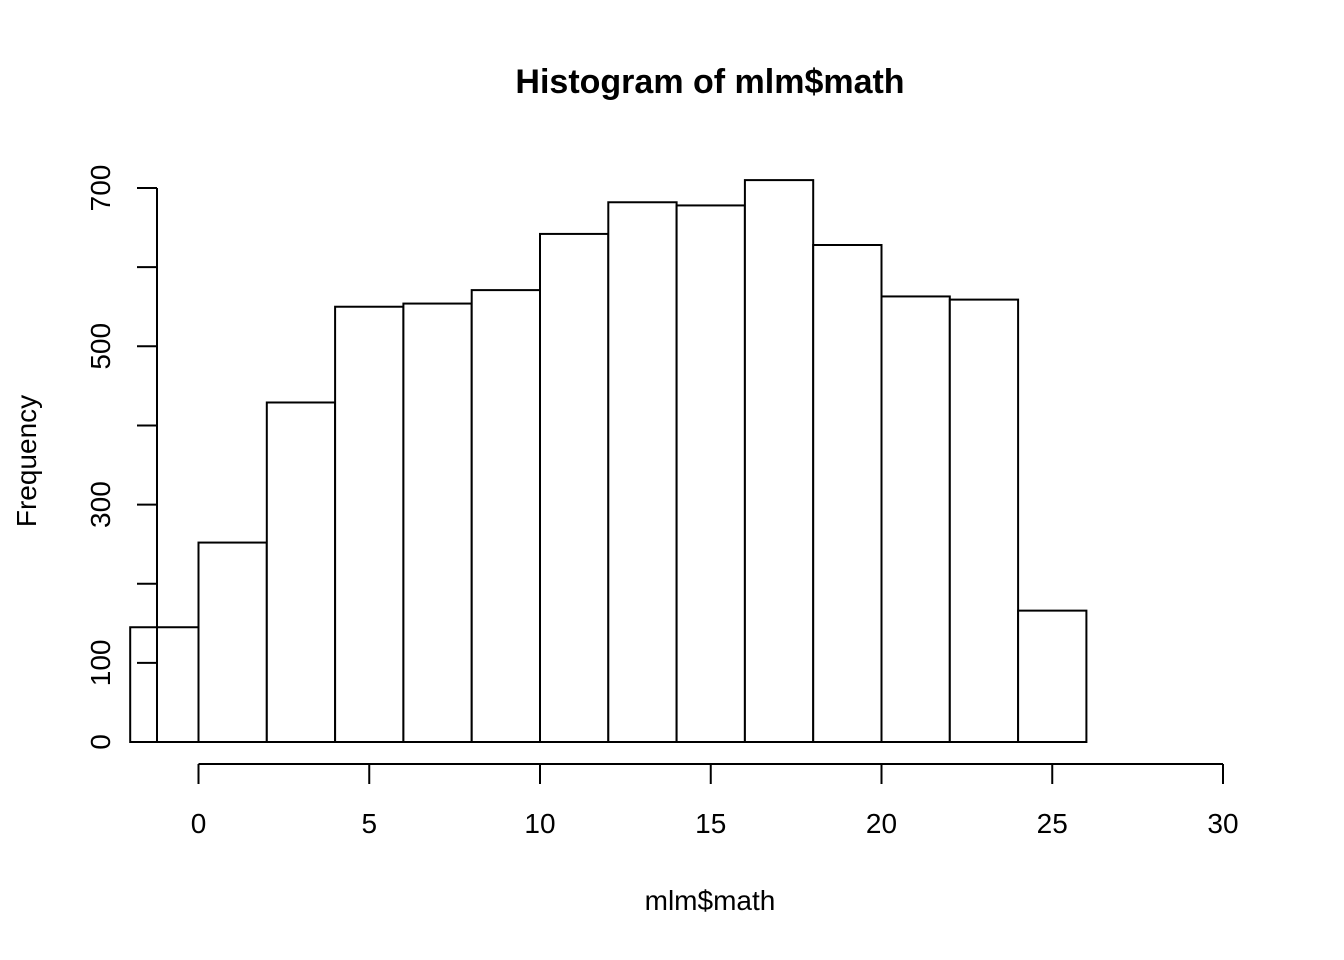 This screenshot has height=960, width=1344. What do you see at coordinates (26, 461) in the screenshot?
I see `y-axis-label: Frequency` at bounding box center [26, 461].